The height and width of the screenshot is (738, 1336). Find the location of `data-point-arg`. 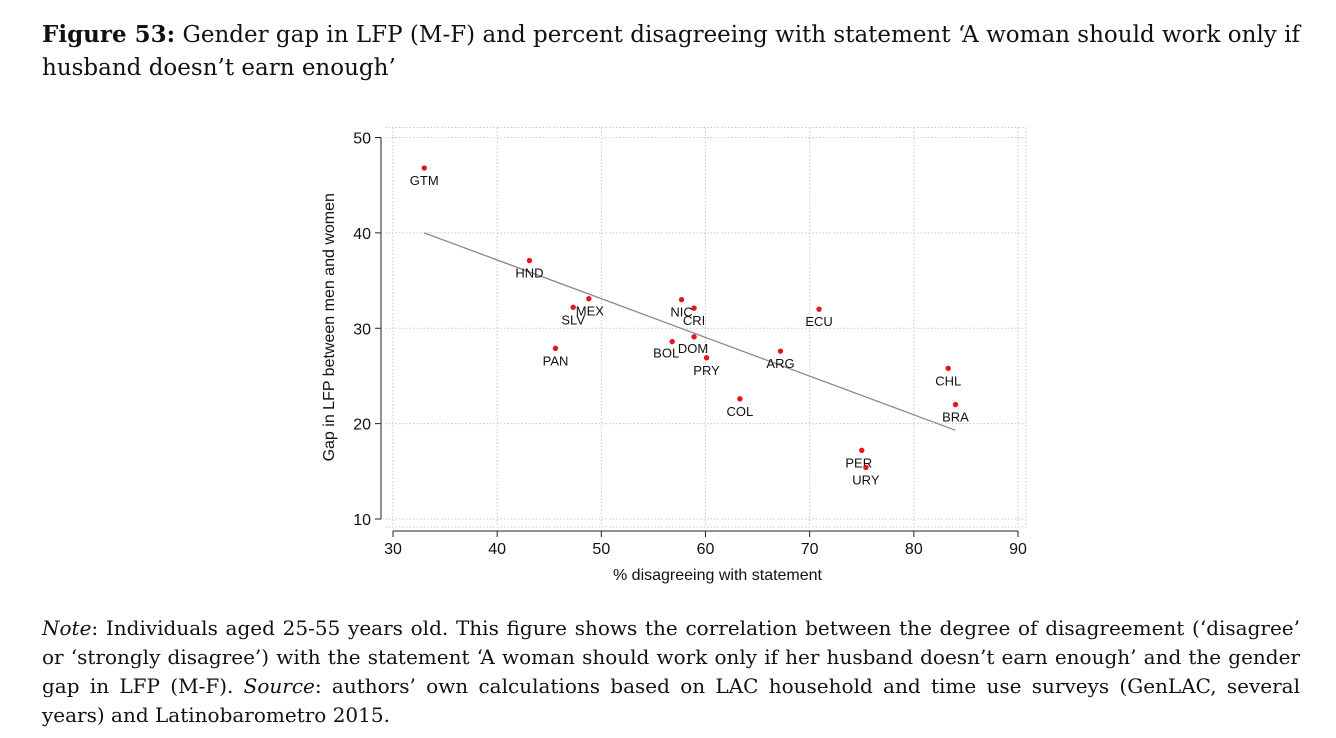

data-point-arg is located at coordinates (780, 351).